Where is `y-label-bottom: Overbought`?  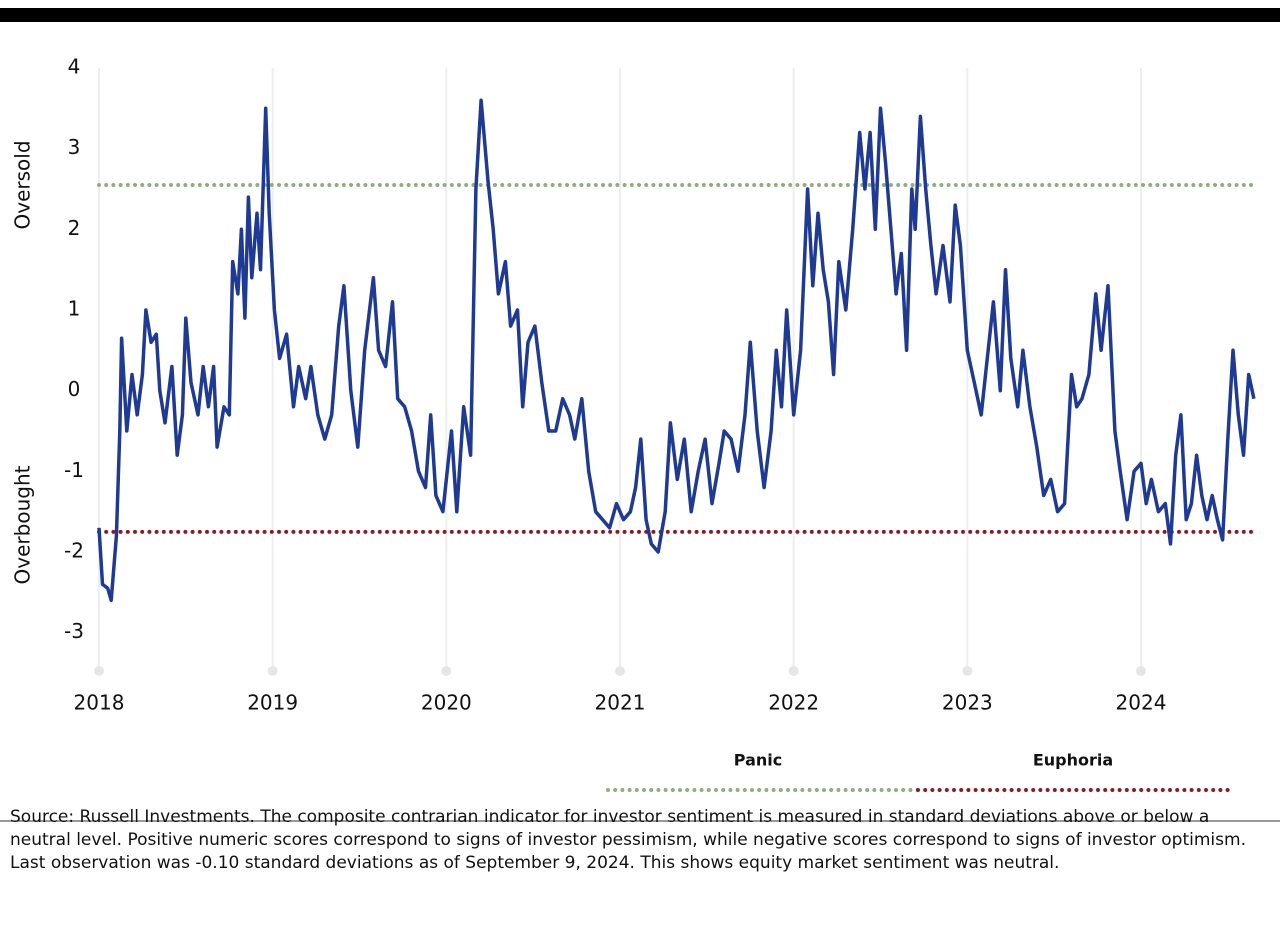
y-label-bottom: Overbought is located at coordinates (23, 524).